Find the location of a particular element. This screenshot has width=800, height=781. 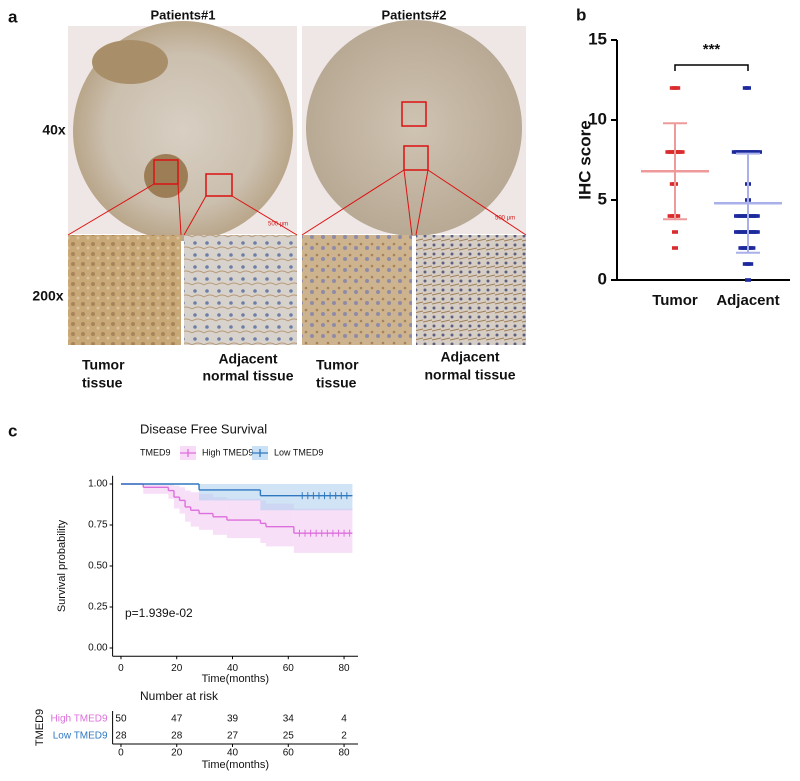

y-tick-label: 15 is located at coordinates (597, 38).